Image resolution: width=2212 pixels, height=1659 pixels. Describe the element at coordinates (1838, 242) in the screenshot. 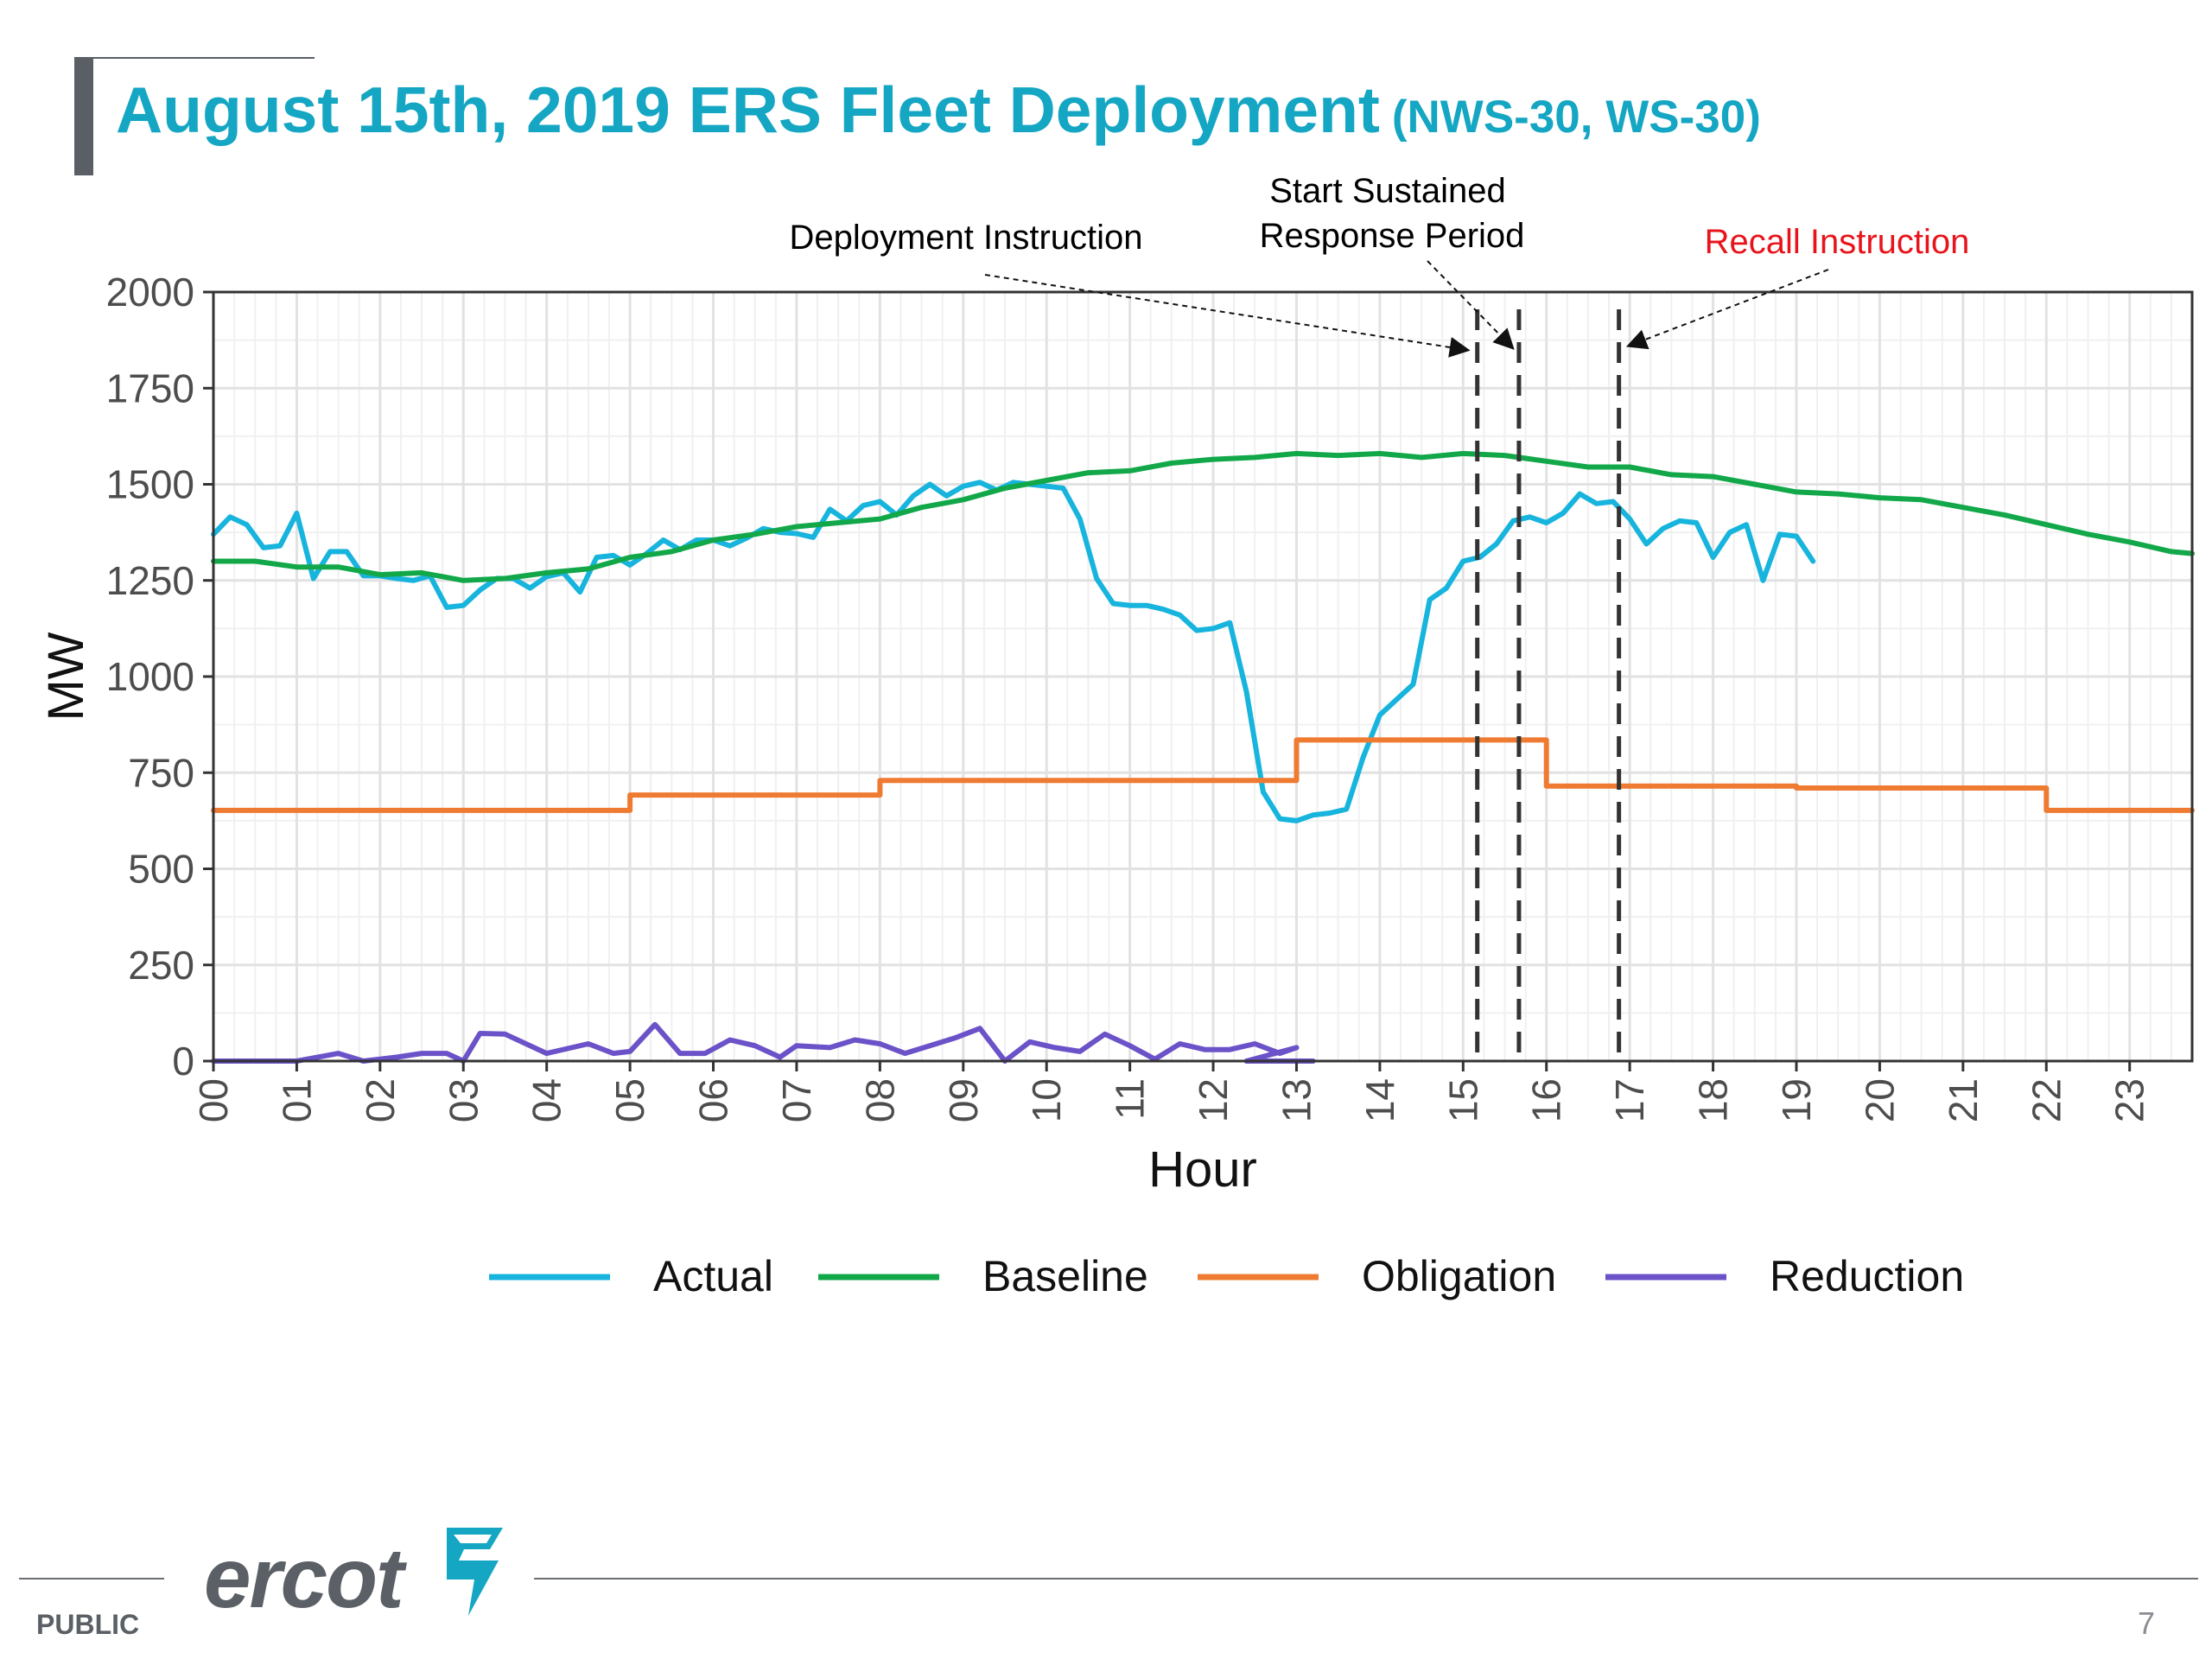

I see `annotation-recall-instruction: Recall Instruction` at that location.